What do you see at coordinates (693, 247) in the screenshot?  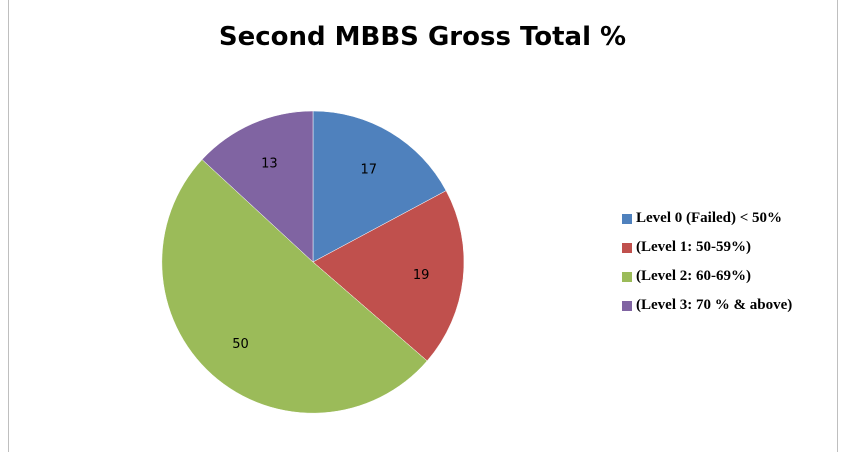 I see `legend-label: (Level 1: 50-59%)` at bounding box center [693, 247].